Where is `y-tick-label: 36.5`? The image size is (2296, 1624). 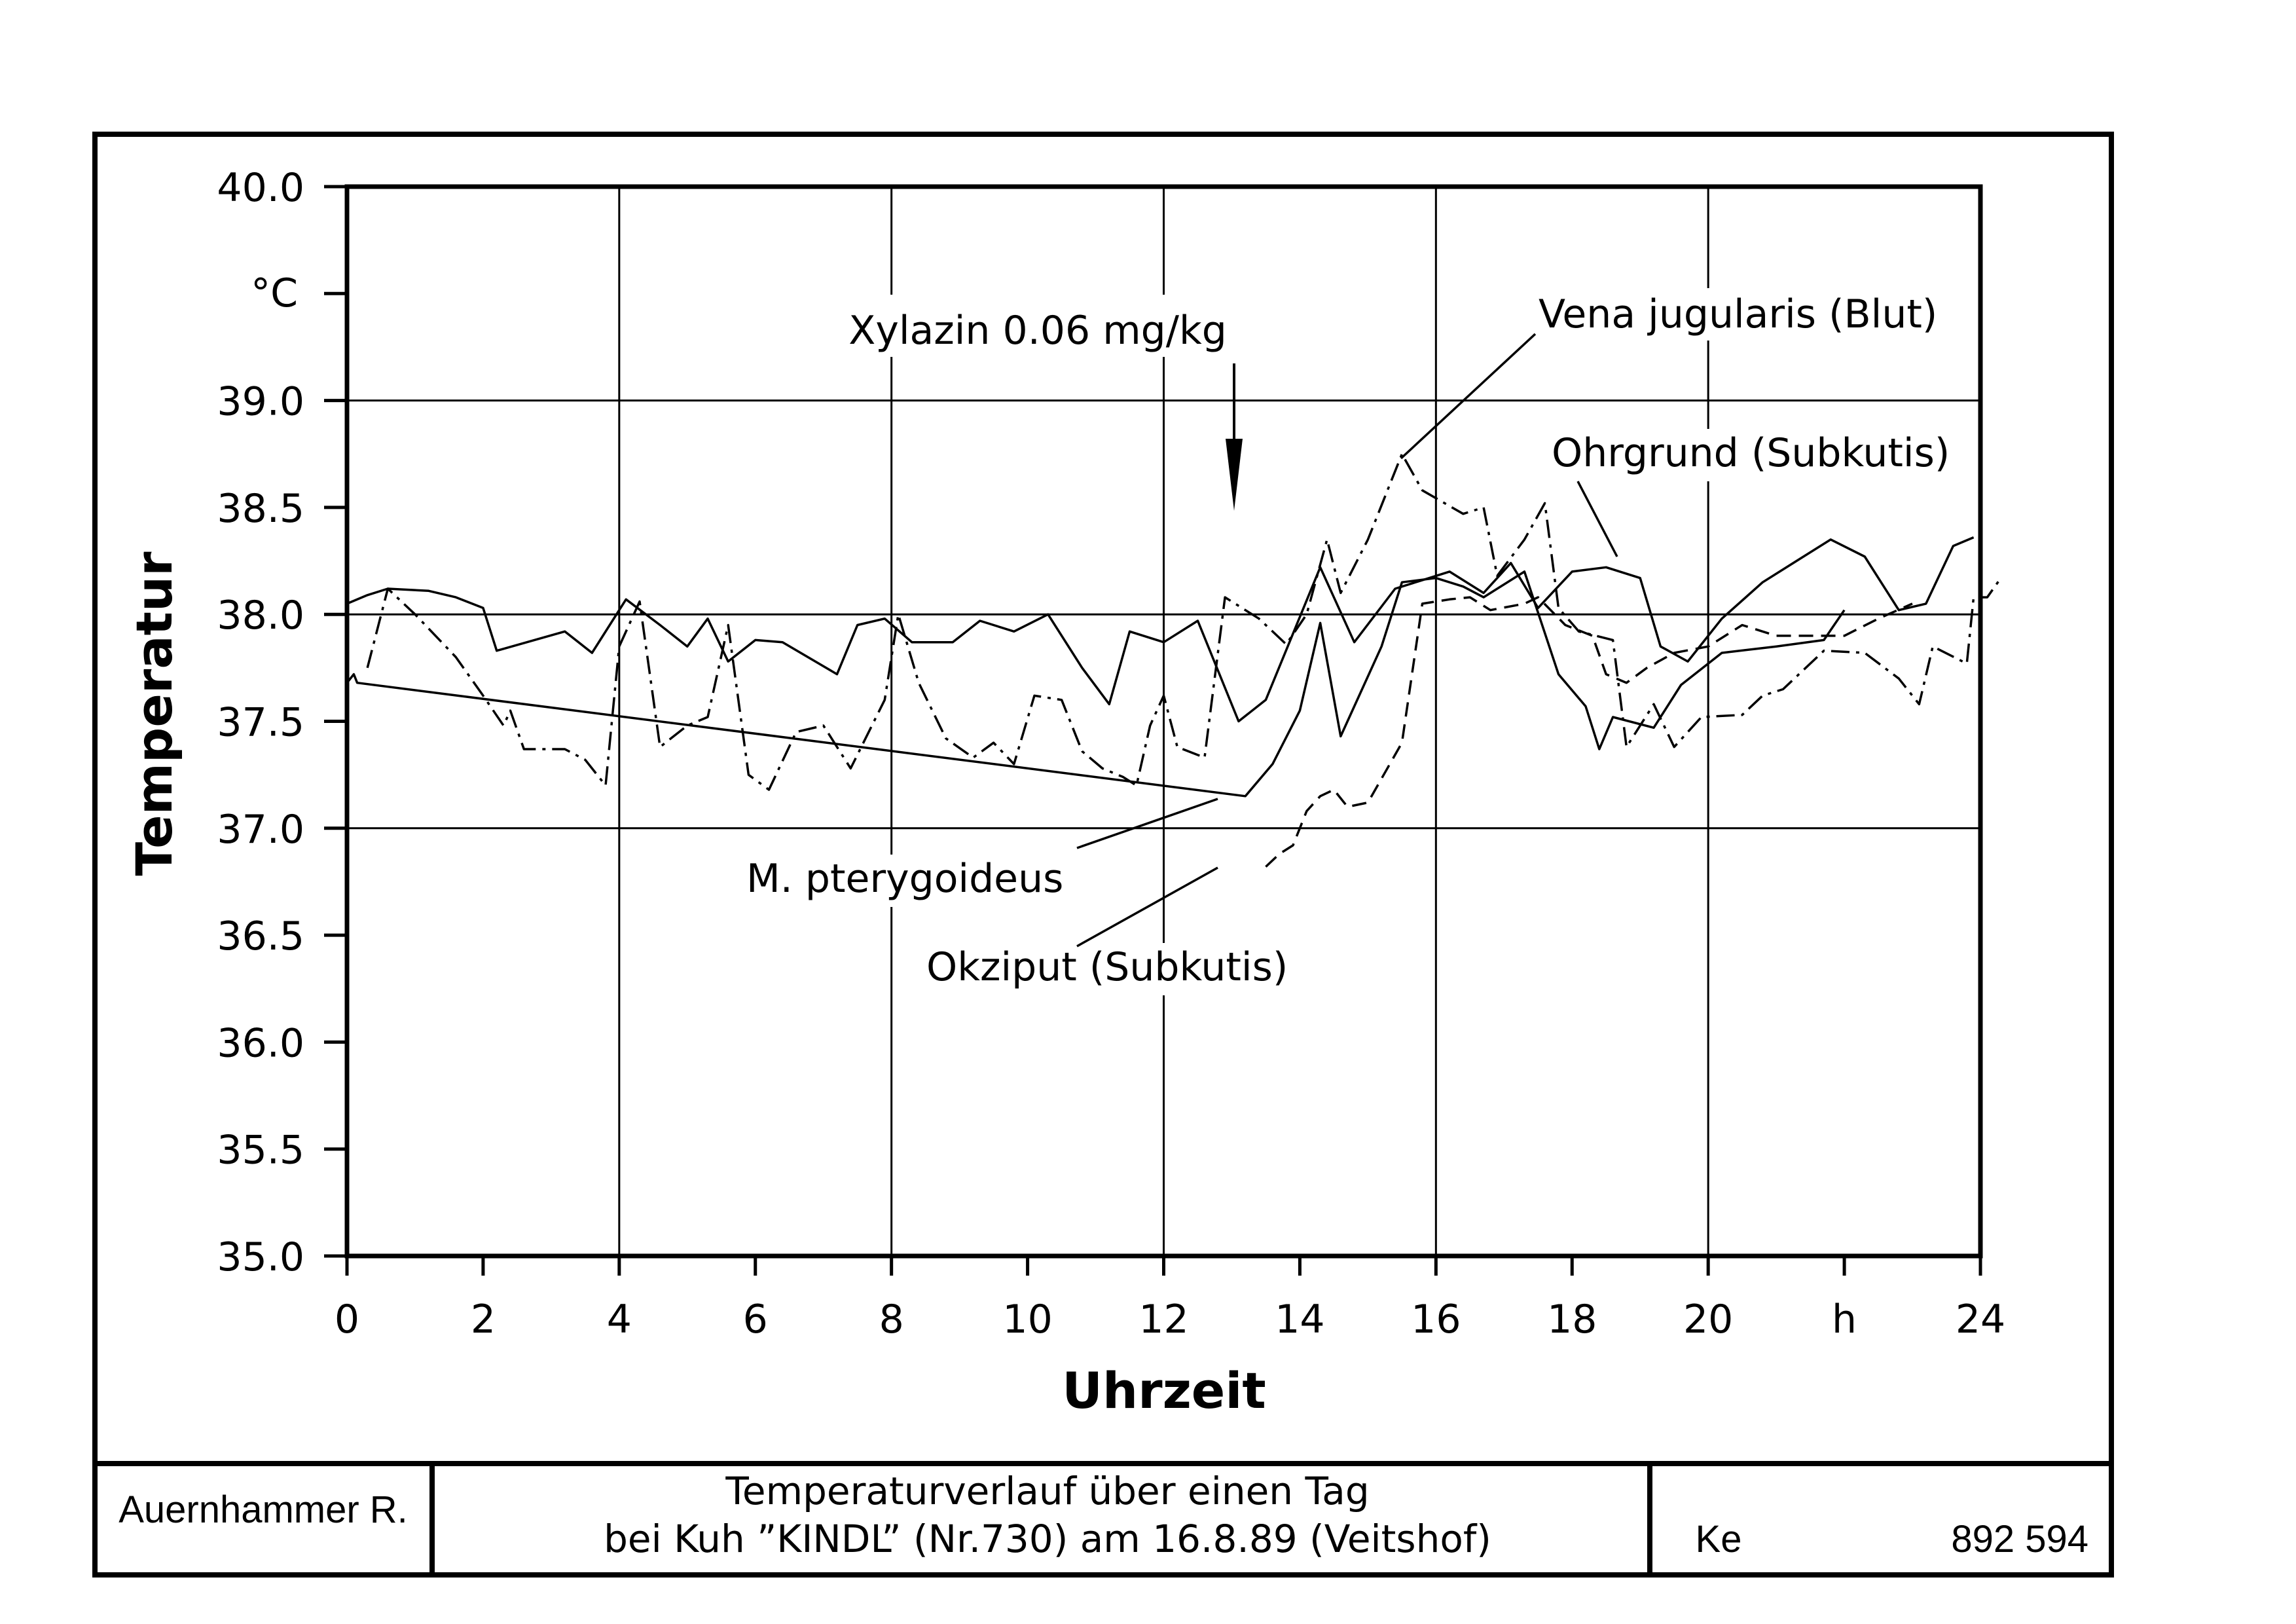
y-tick-label: 36.5 is located at coordinates (260, 936).